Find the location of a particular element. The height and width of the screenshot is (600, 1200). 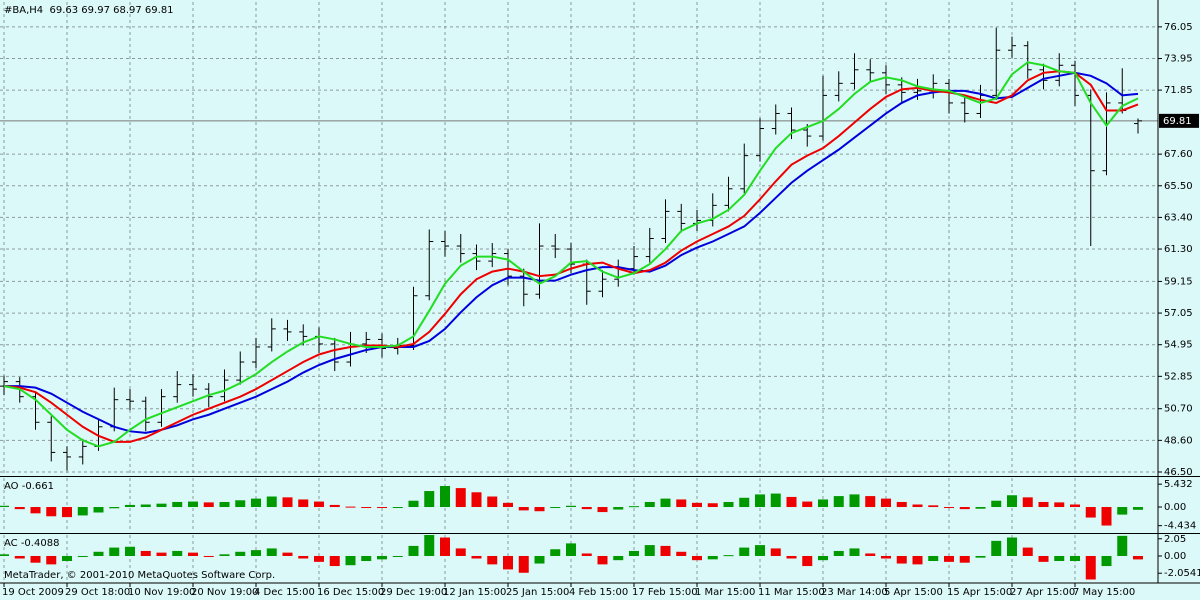

x-tick-label: 29 Dec 19:00 is located at coordinates (413, 592).